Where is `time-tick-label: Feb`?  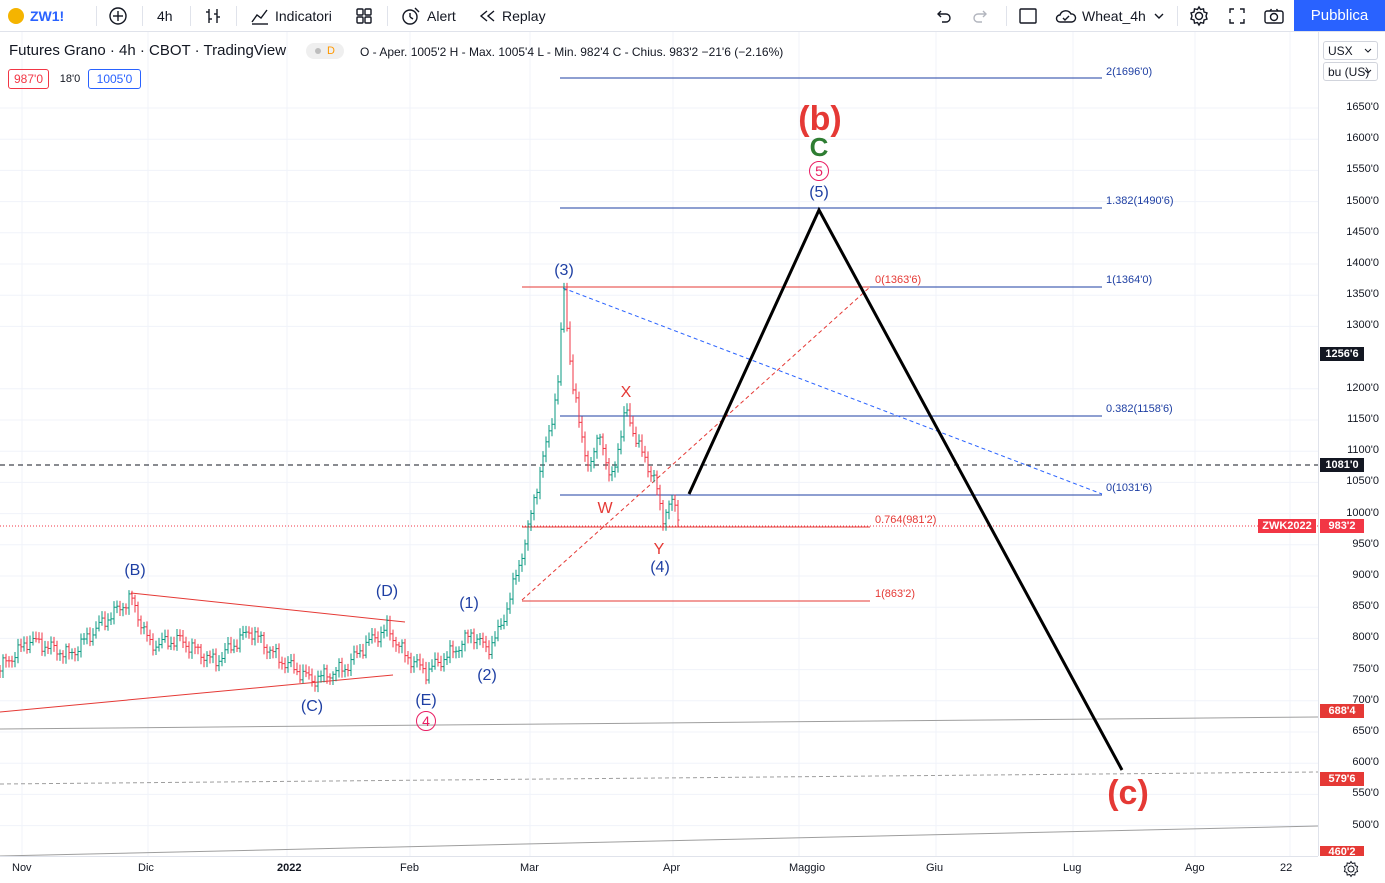
time-tick-label: Feb is located at coordinates (409, 868).